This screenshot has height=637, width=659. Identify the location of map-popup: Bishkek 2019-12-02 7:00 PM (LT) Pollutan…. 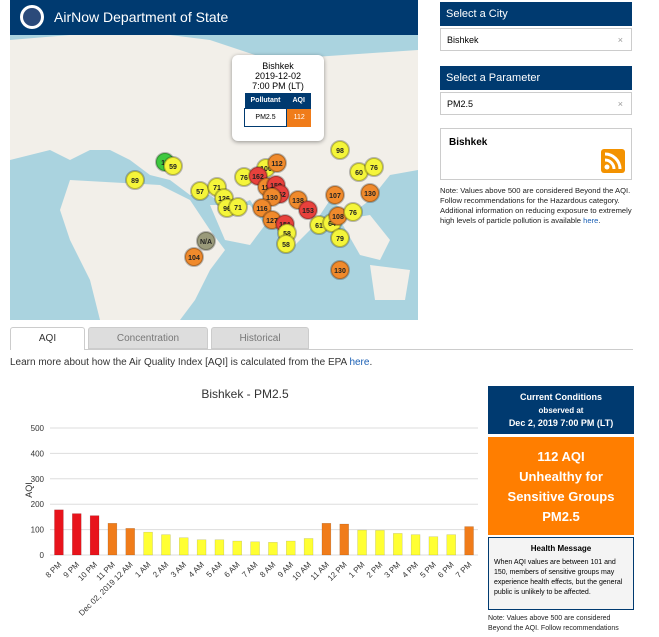
(278, 98).